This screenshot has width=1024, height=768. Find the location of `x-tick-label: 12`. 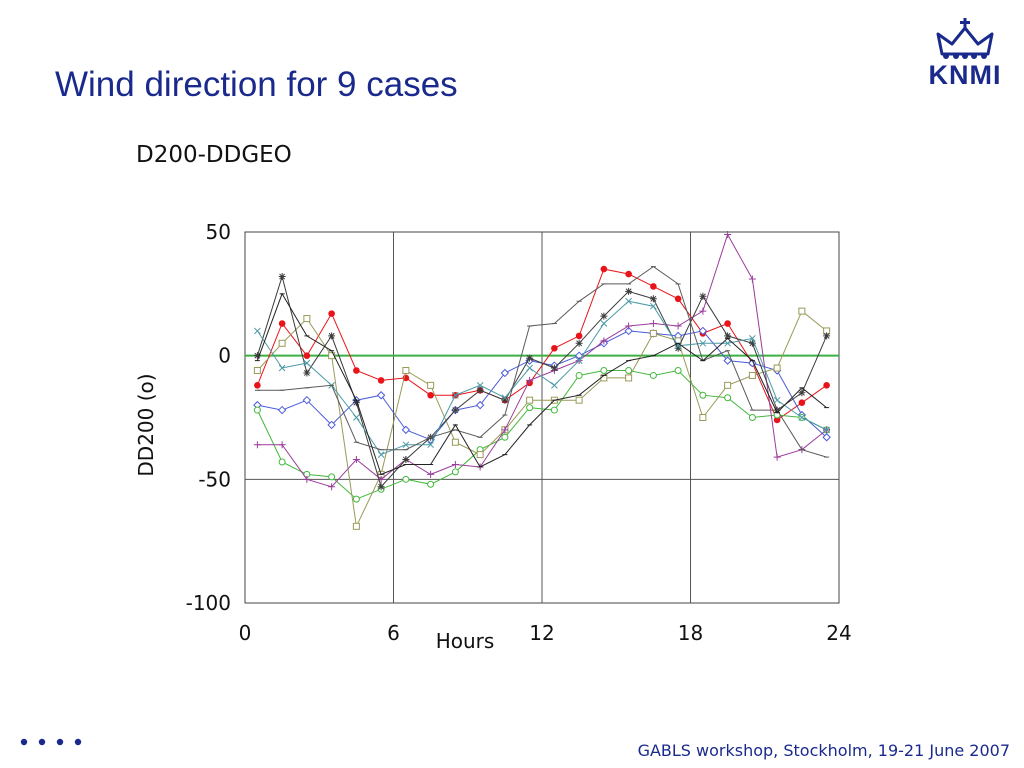

x-tick-label: 12 is located at coordinates (541, 633).